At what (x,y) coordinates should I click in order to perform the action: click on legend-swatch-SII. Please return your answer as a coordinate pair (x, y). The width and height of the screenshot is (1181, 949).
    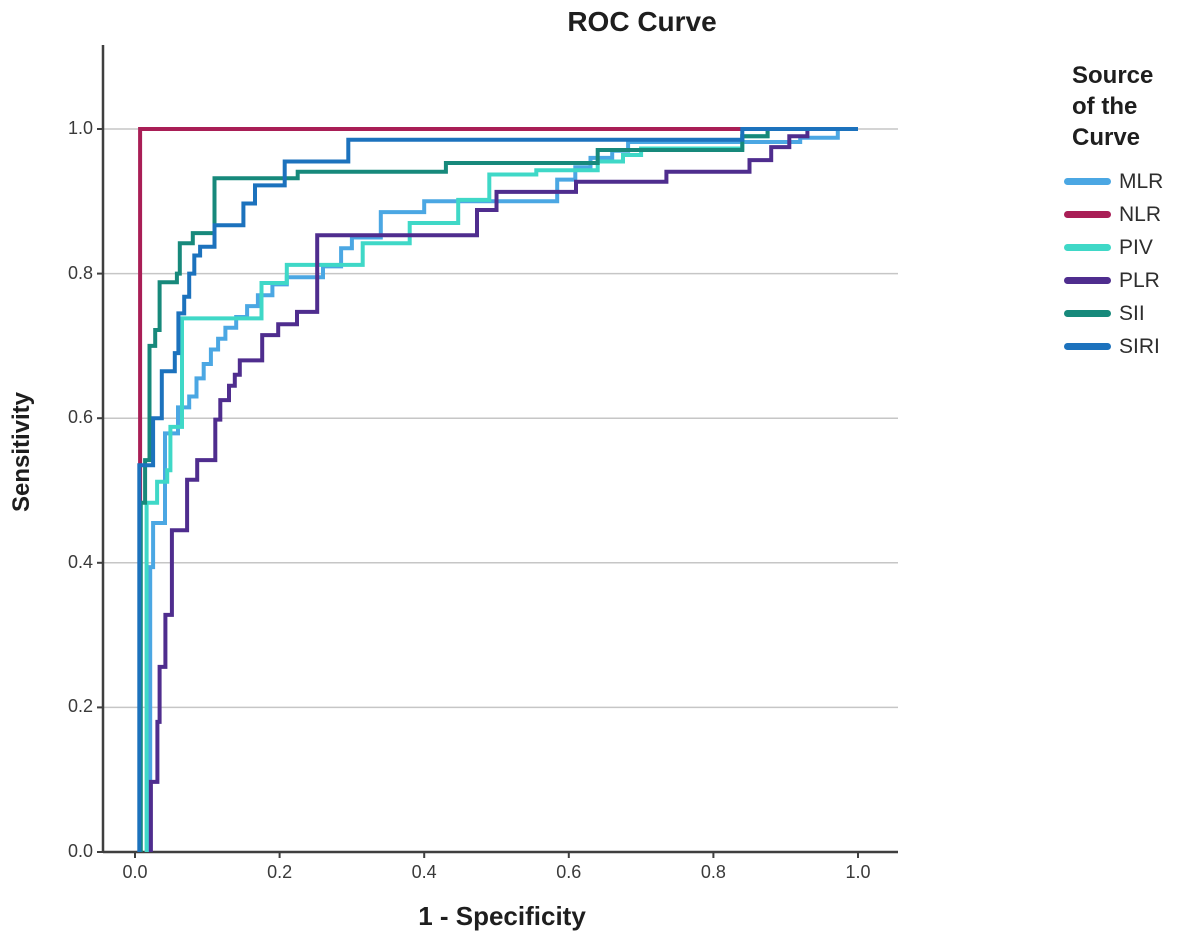
    Looking at the image, I should click on (1087, 313).